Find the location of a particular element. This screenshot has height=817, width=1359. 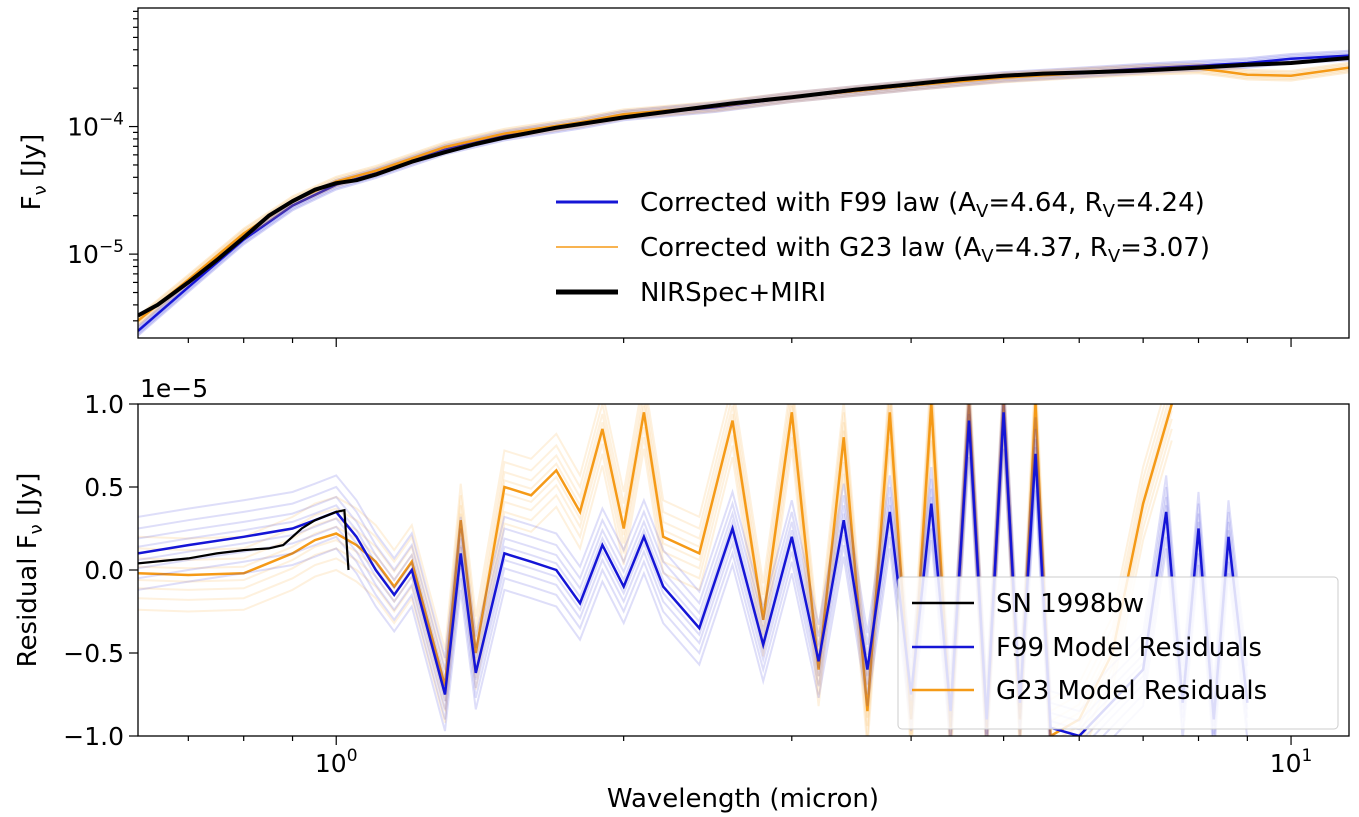

top-ytick-label: 10⁻⁵ is located at coordinates (95, 253).